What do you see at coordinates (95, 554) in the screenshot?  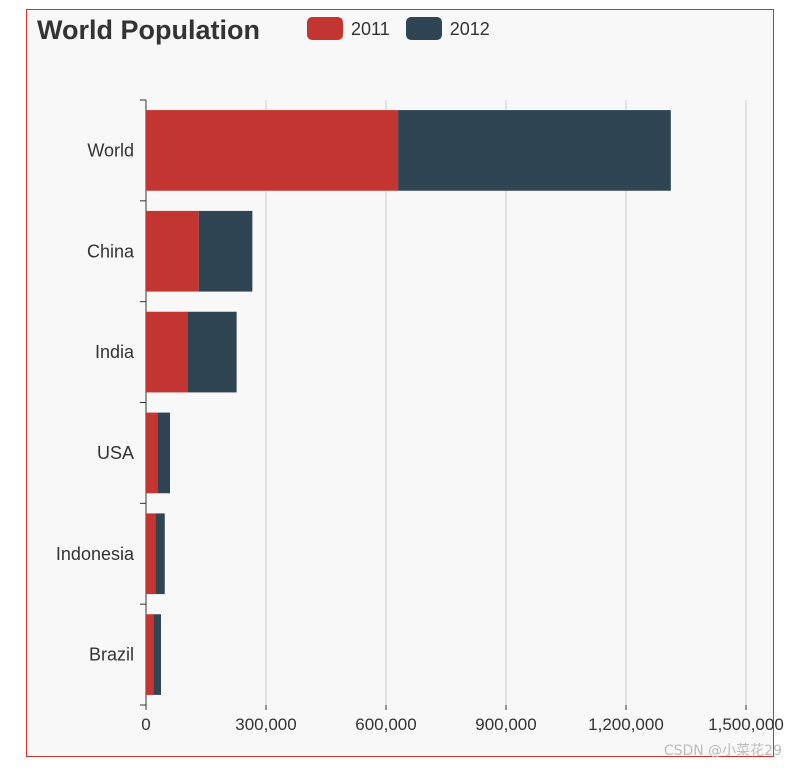 I see `y-tick-label: Indonesia` at bounding box center [95, 554].